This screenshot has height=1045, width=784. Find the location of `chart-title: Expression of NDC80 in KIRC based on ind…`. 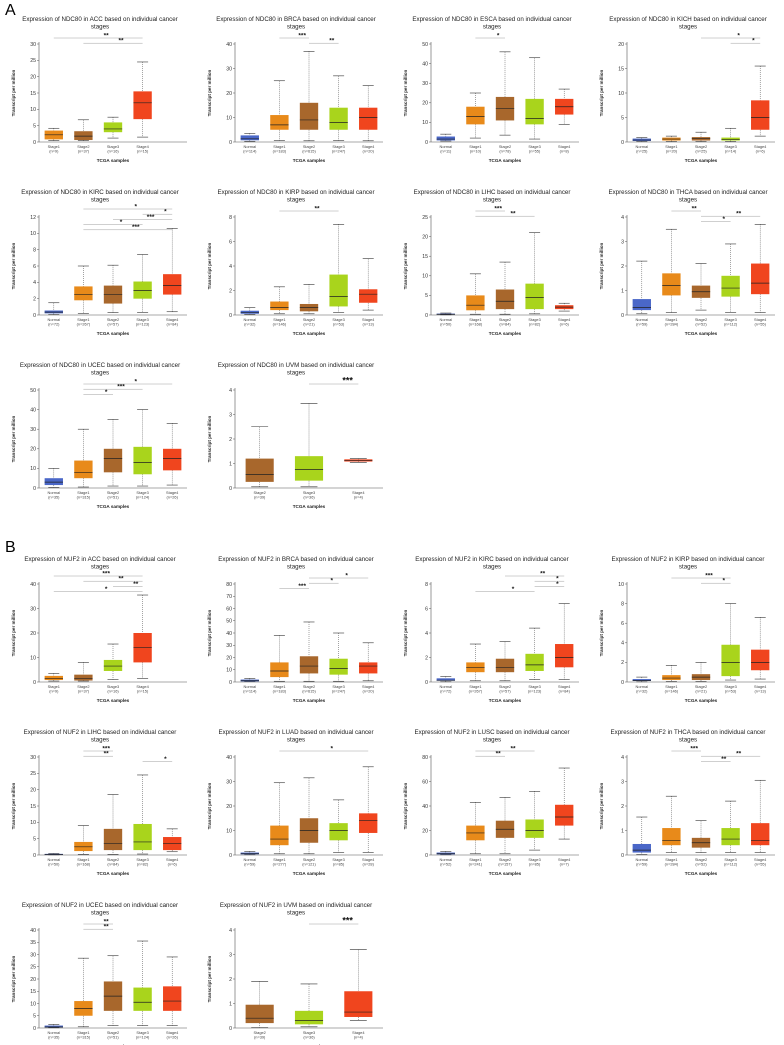

chart-title: Expression of NDC80 in KIRC based on ind… is located at coordinates (100, 192).